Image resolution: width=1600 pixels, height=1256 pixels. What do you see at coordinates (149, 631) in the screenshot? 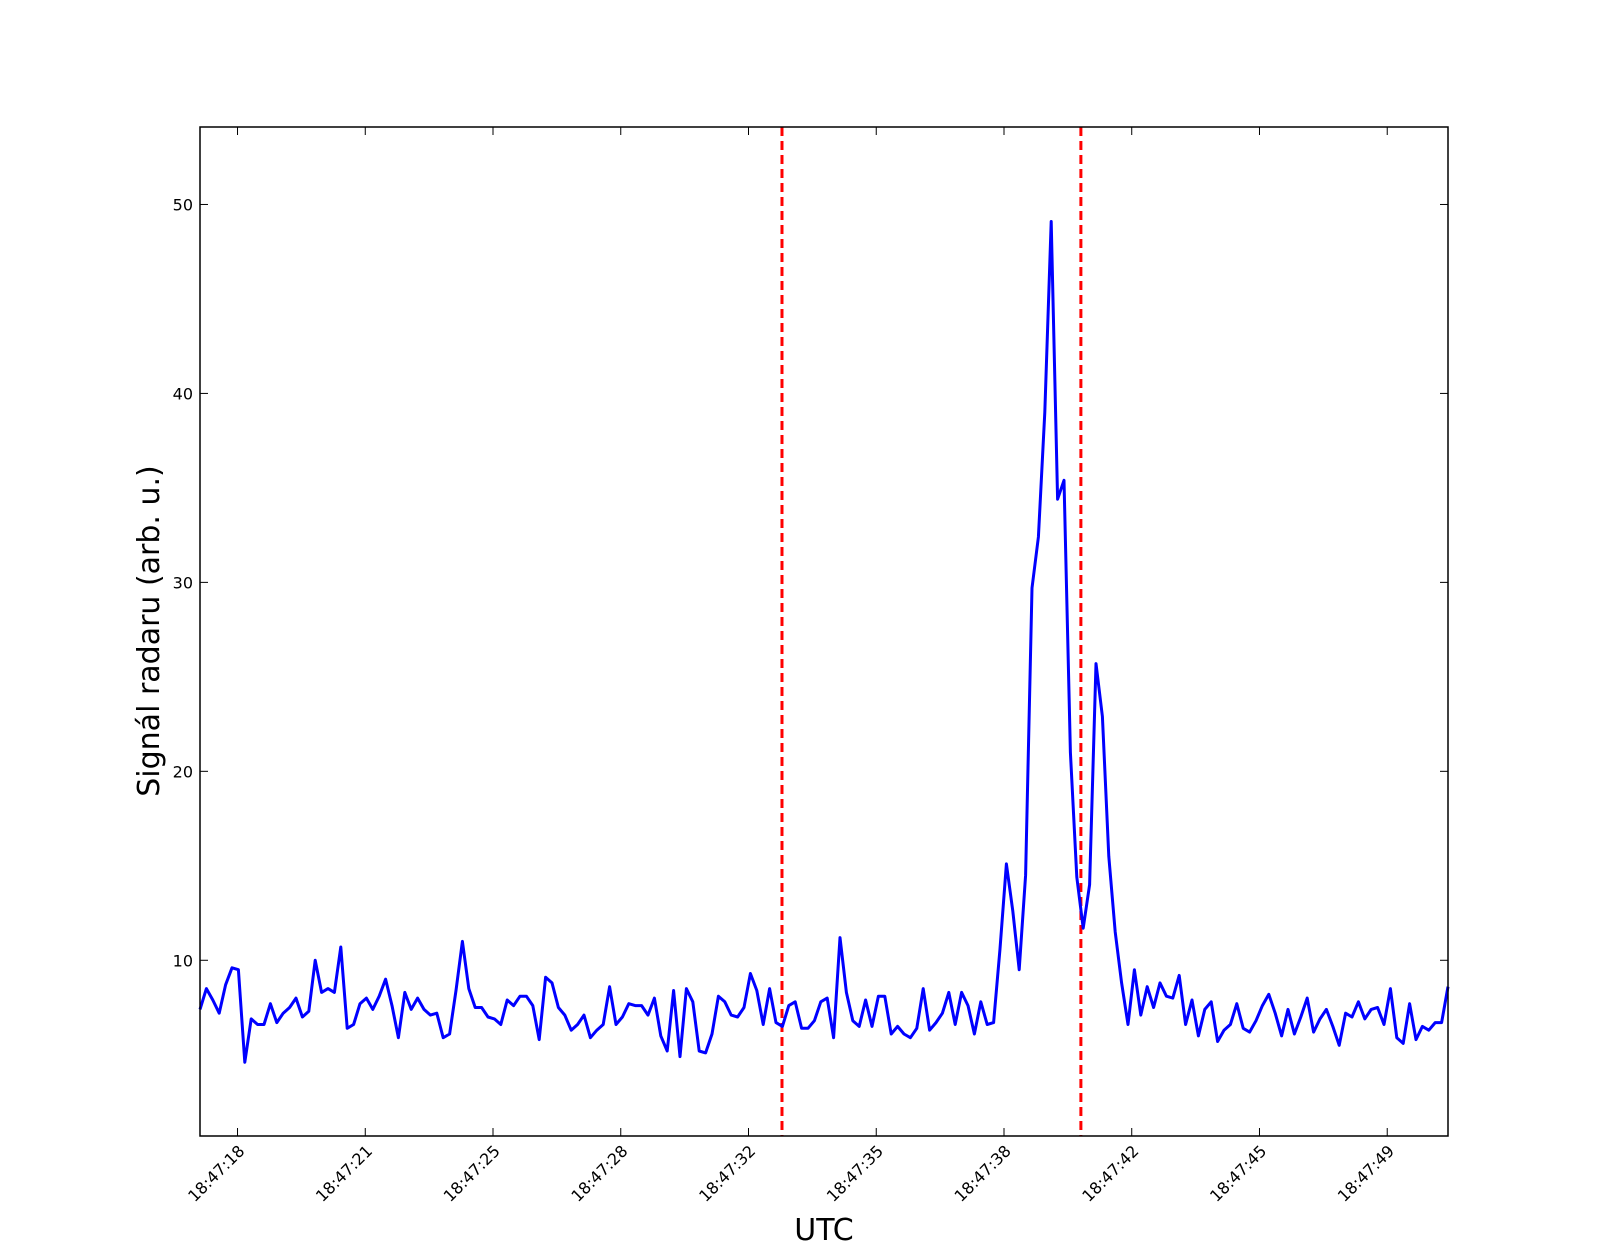
I see `y-axis-title: Signál radaru (arb. u.)` at bounding box center [149, 631].